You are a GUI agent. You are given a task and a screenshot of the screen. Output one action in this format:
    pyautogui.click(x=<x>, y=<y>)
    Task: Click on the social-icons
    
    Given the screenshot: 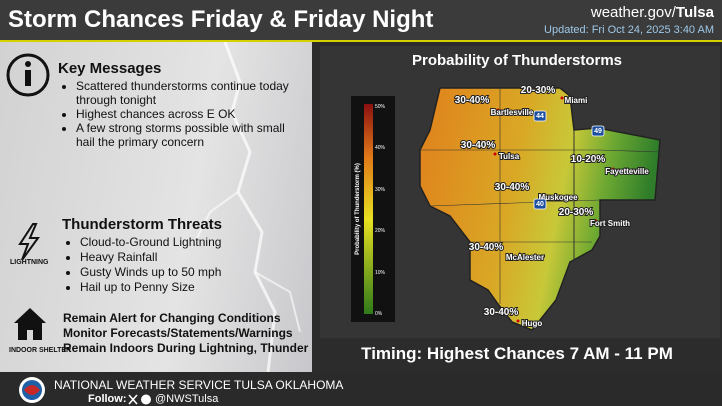 What is the action you would take?
    pyautogui.click(x=140, y=399)
    